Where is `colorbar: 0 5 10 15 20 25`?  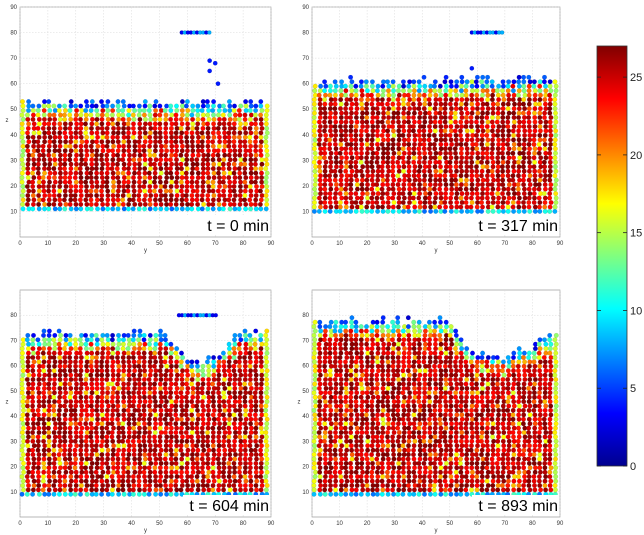 colorbar: 0 5 10 15 20 25 is located at coordinates (619, 259).